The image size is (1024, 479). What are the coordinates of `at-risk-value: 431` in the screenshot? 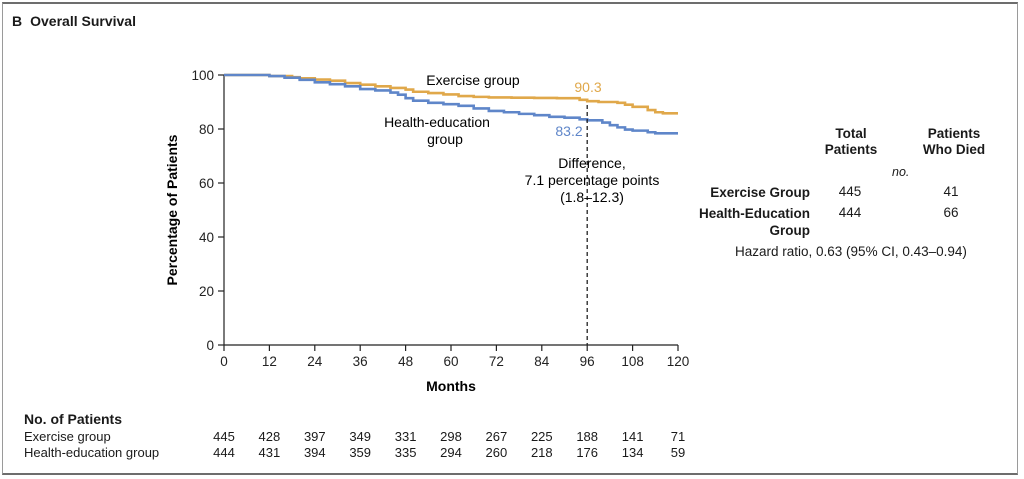 It's located at (269, 452).